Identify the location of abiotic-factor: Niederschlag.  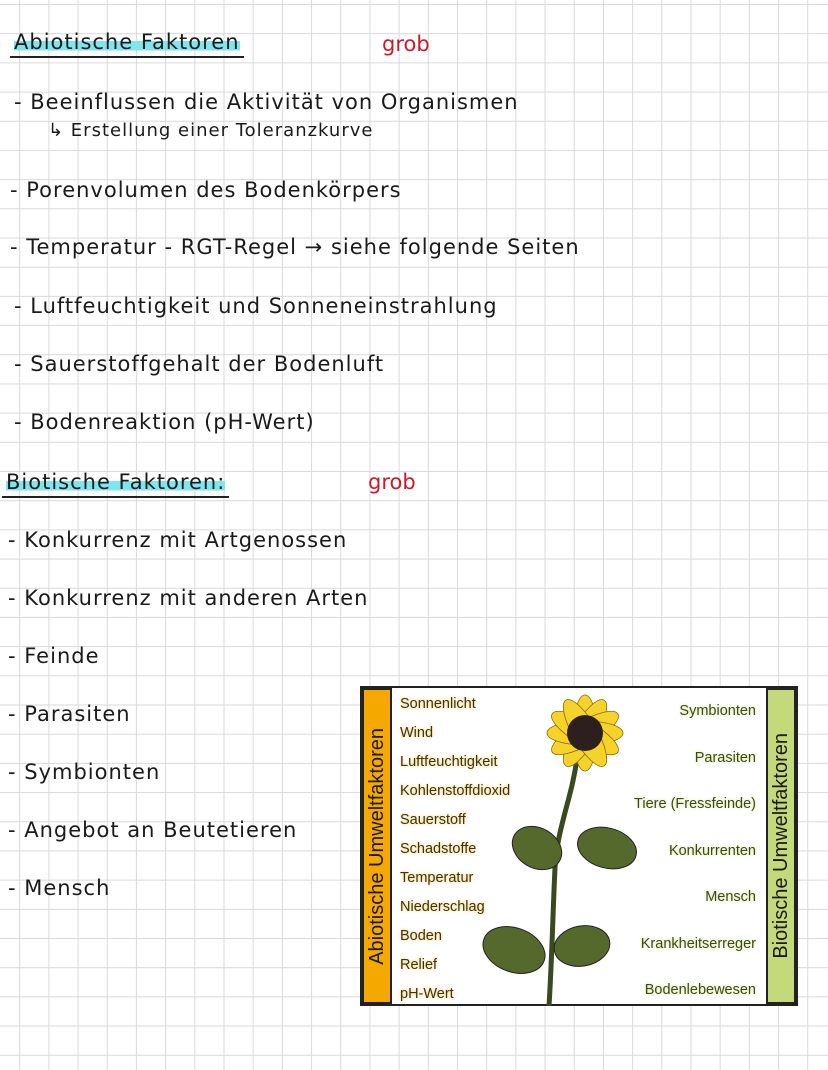
(442, 907).